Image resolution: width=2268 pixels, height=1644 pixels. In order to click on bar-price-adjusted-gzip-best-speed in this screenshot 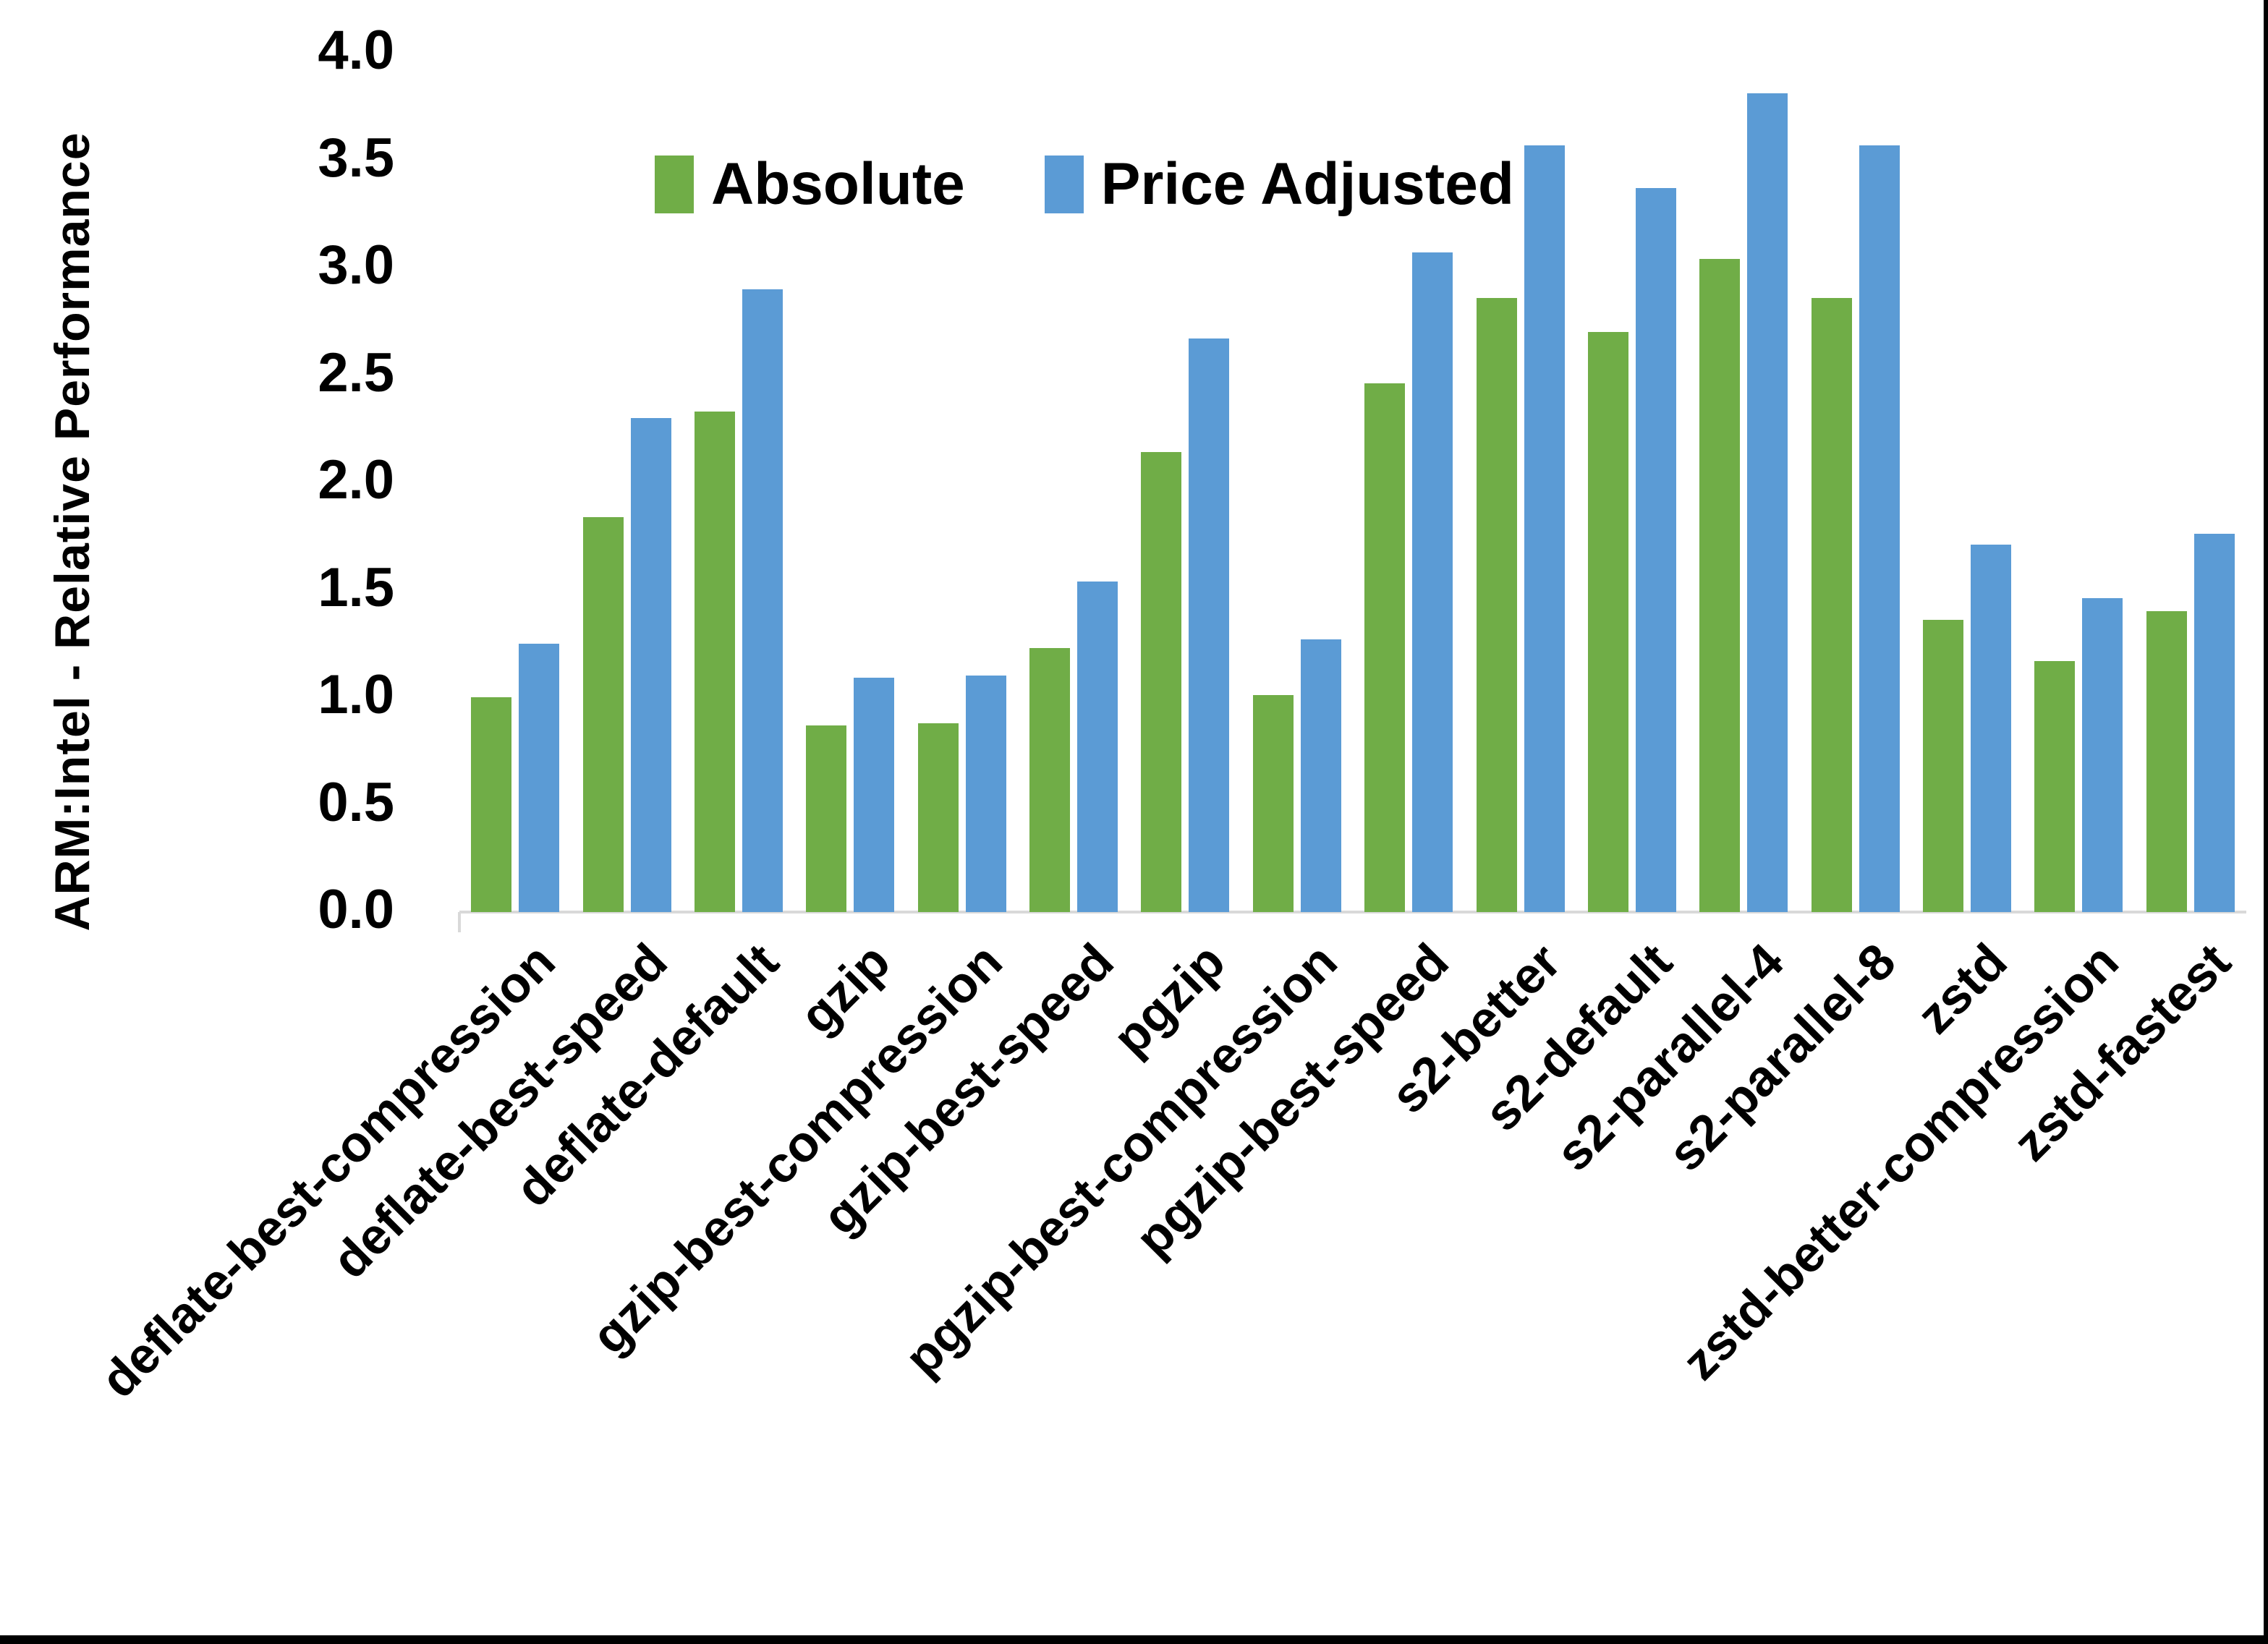, I will do `click(1097, 746)`.